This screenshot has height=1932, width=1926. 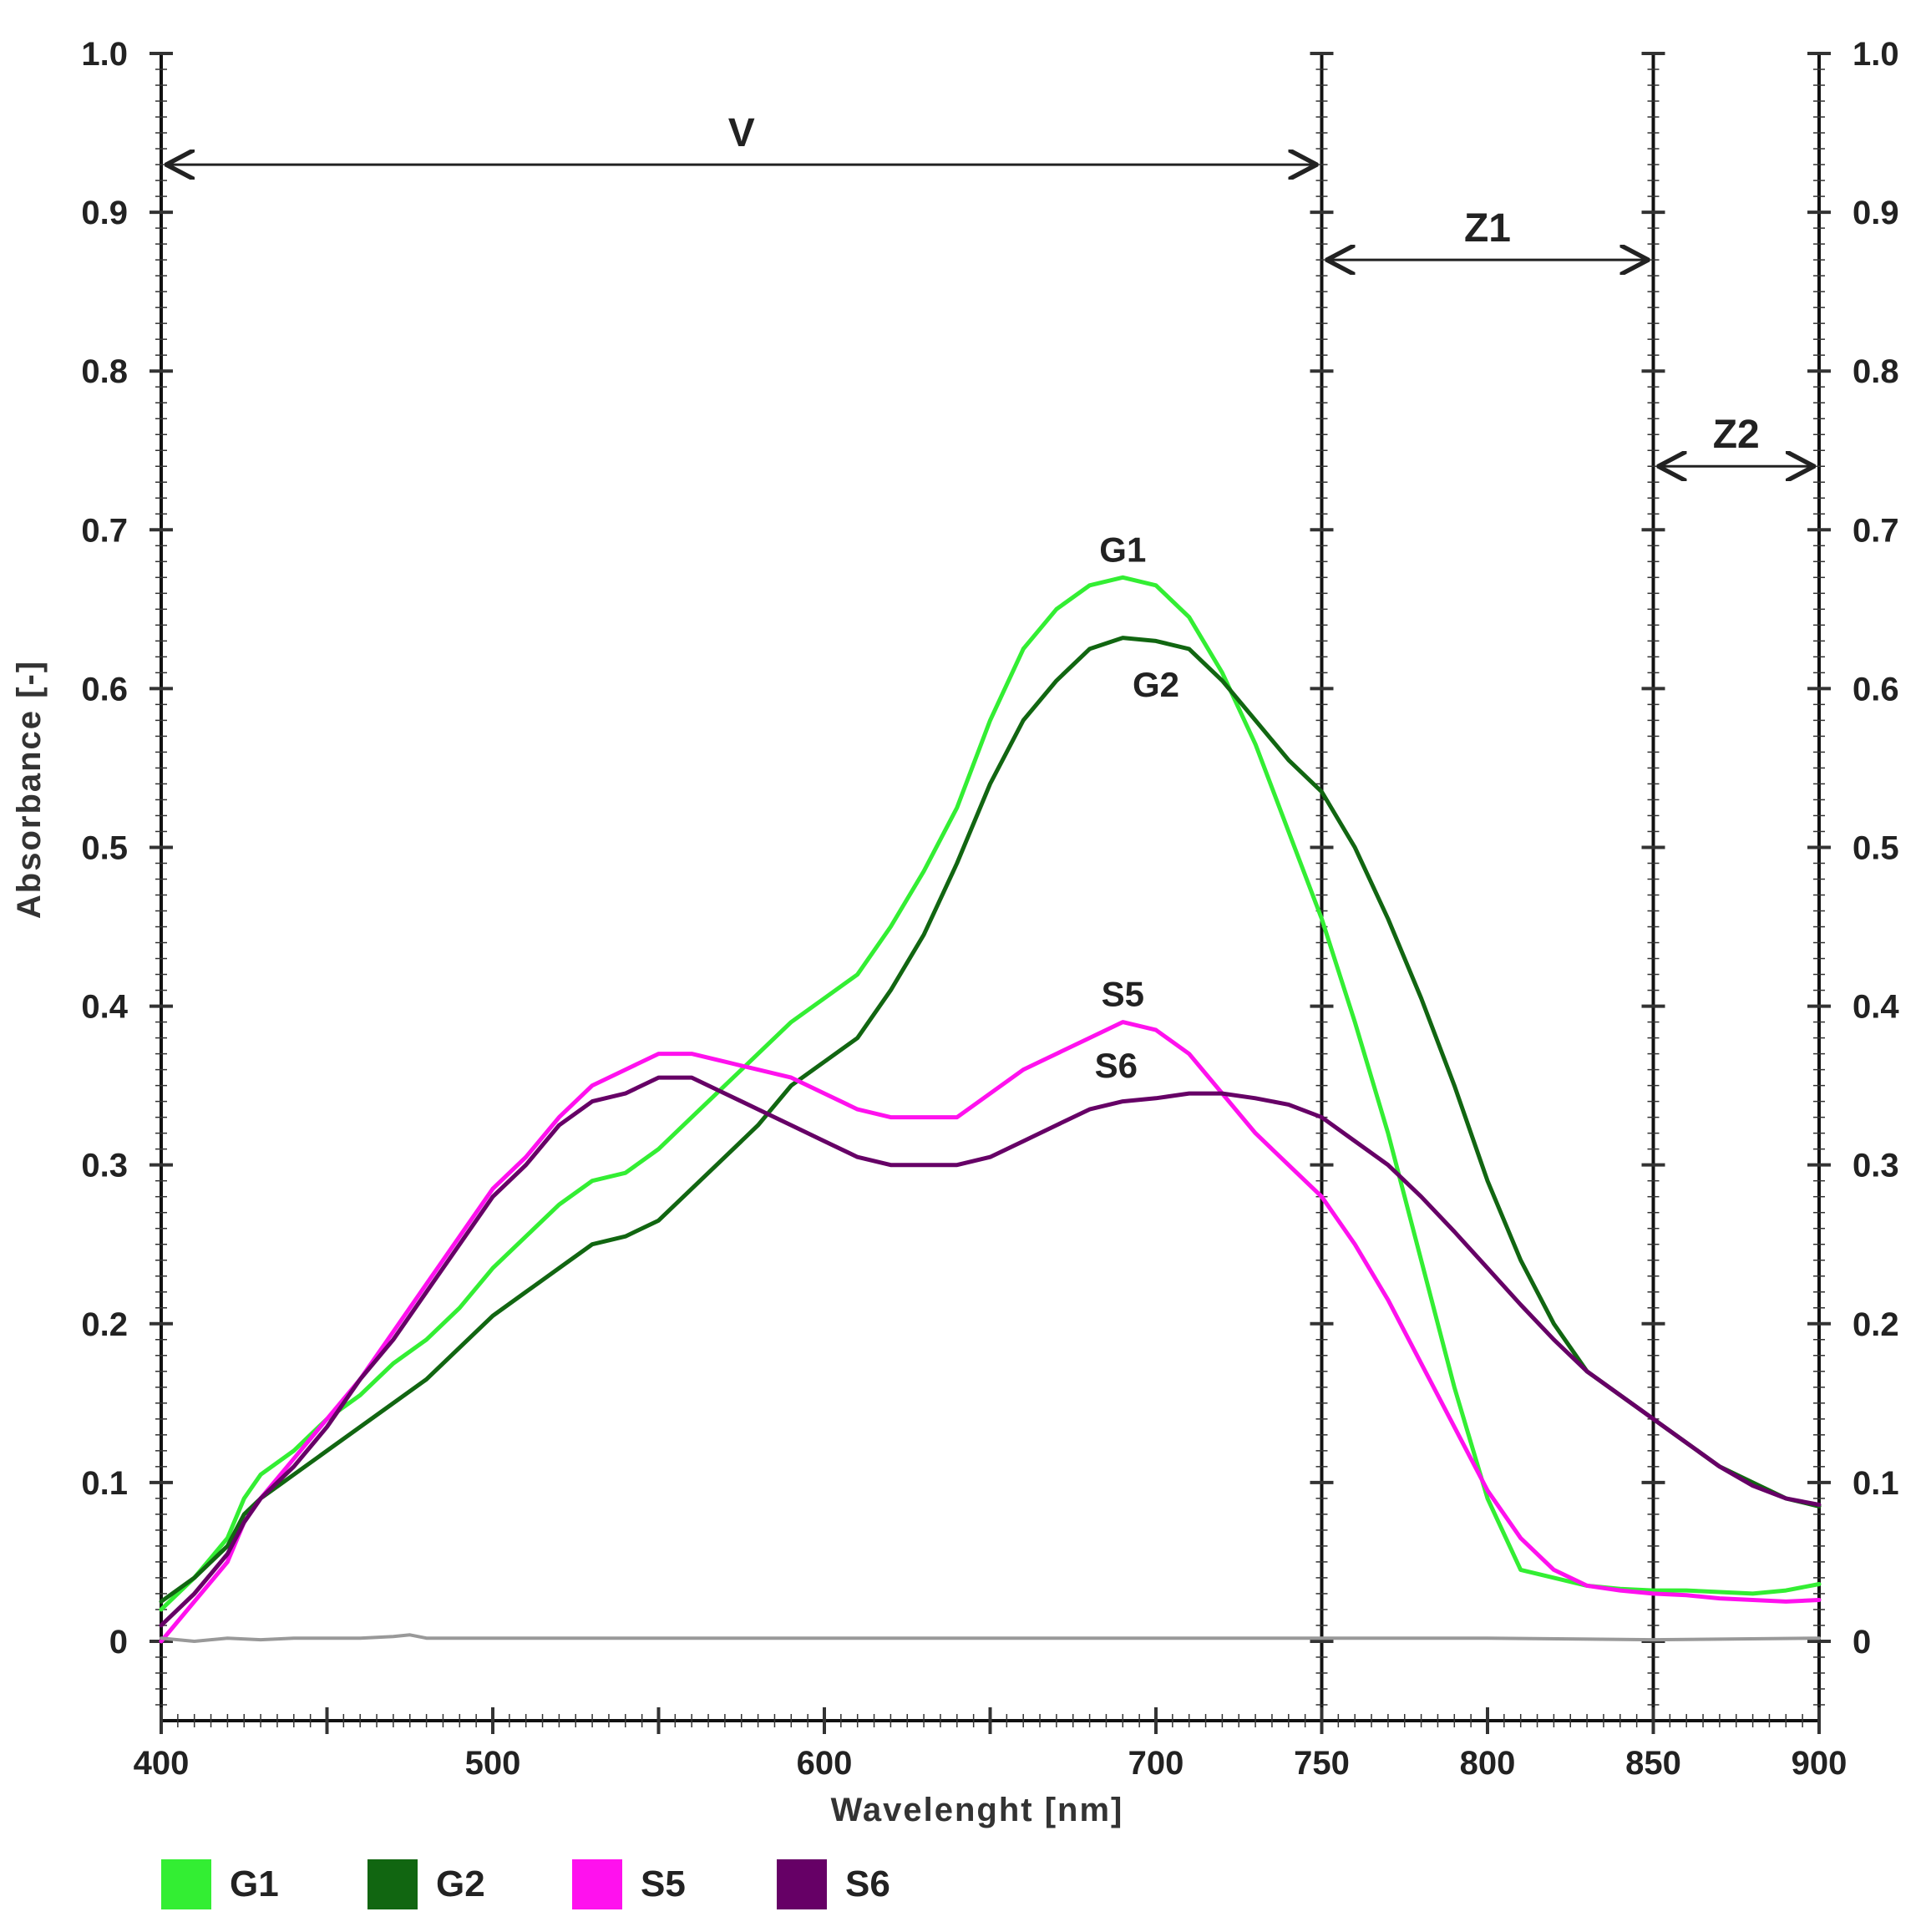 What do you see at coordinates (1876, 213) in the screenshot?
I see `y-tick-label-right: 0.9` at bounding box center [1876, 213].